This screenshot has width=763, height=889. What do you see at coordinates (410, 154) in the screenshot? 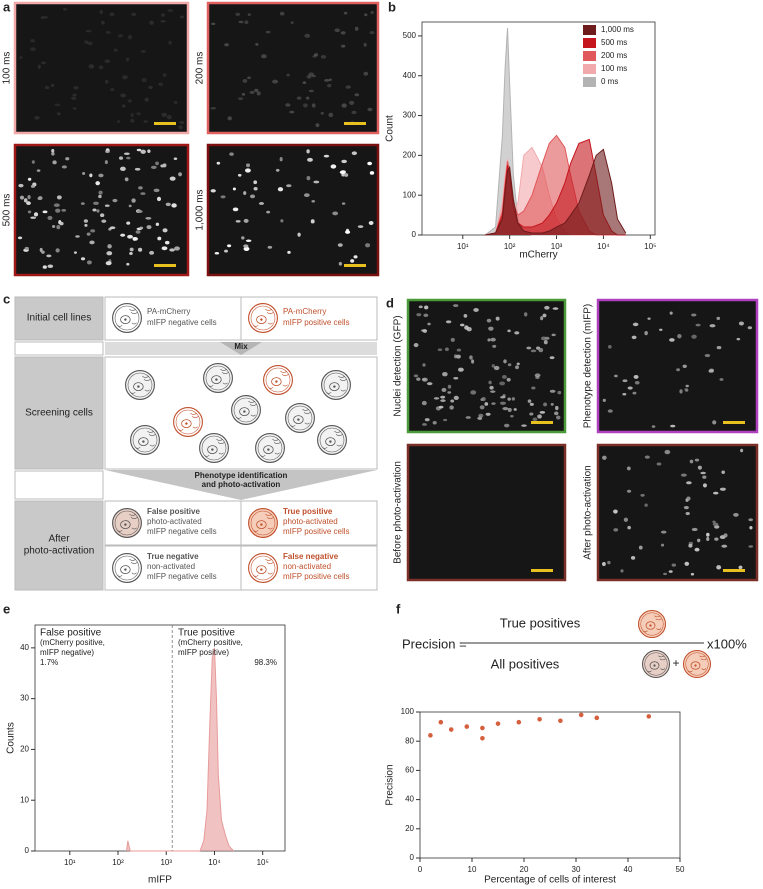
I see `y-tick-label: 200` at bounding box center [410, 154].